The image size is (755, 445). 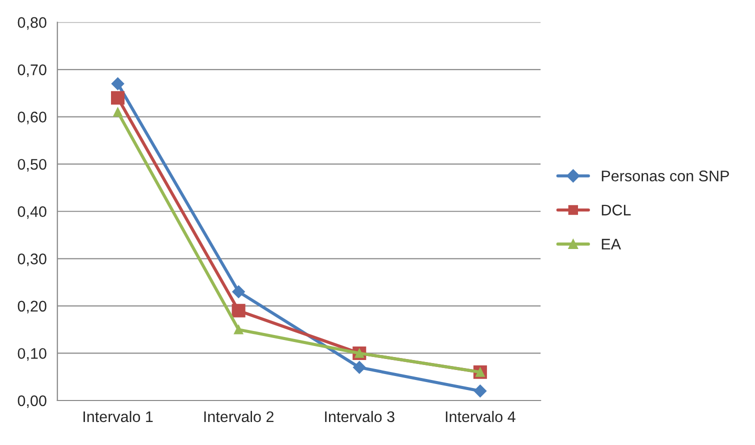 I want to click on y-tick-label: 0,20, so click(x=32, y=307).